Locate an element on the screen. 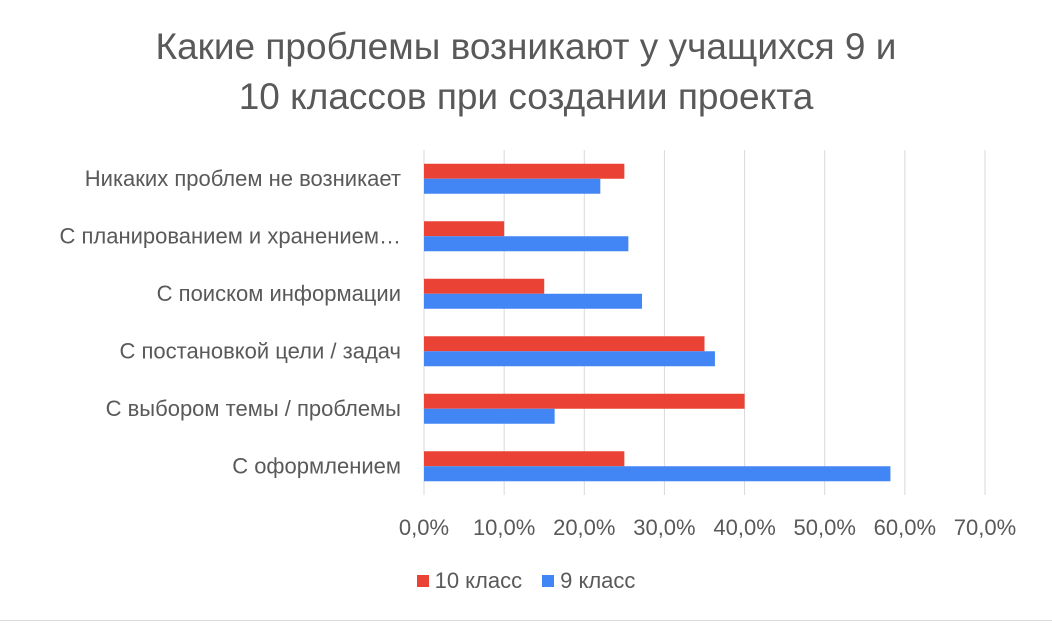 This screenshot has width=1052, height=624. category-label: С выбором темы / проблемы is located at coordinates (253, 408).